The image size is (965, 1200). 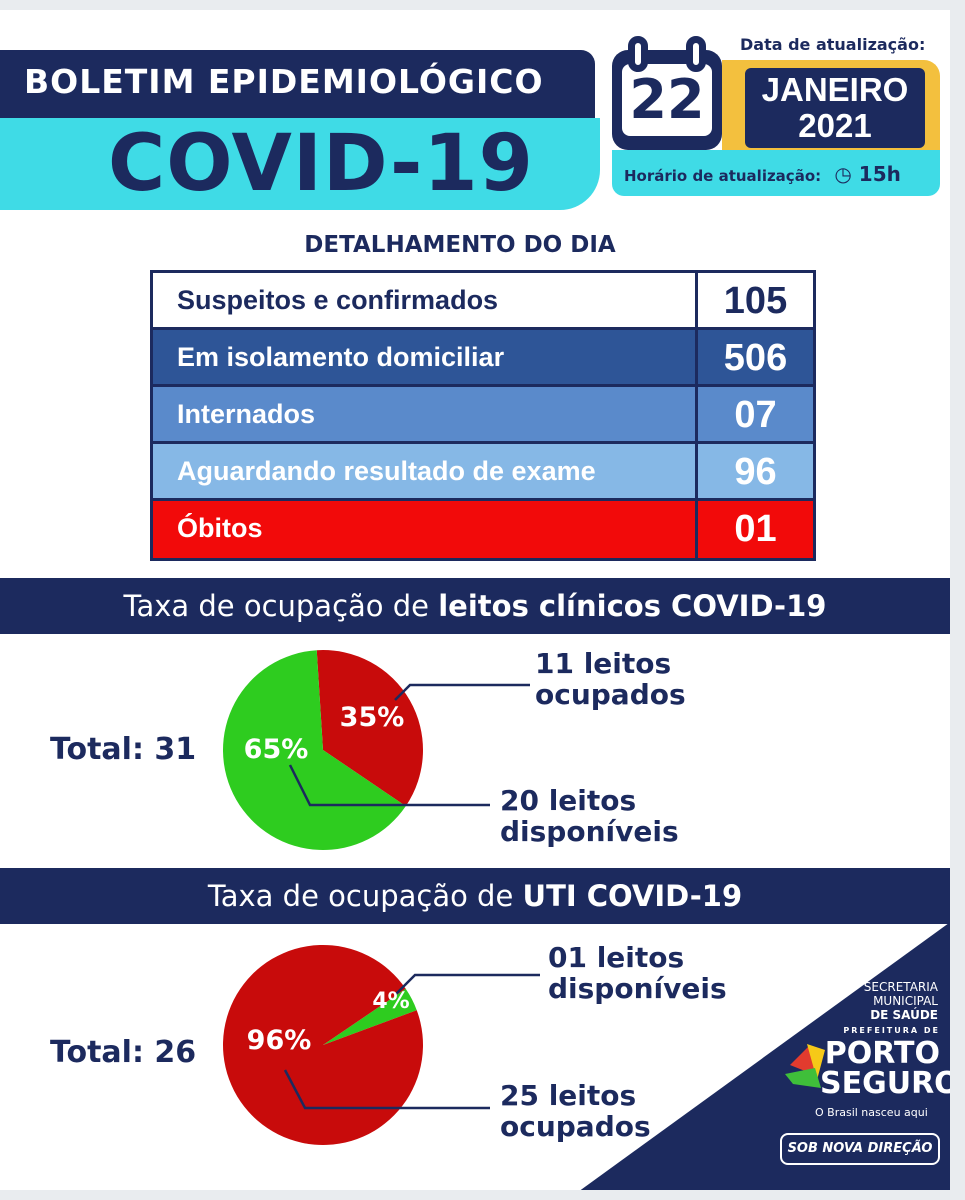 I want to click on month-year: JANEIRO 2021, so click(x=835, y=108).